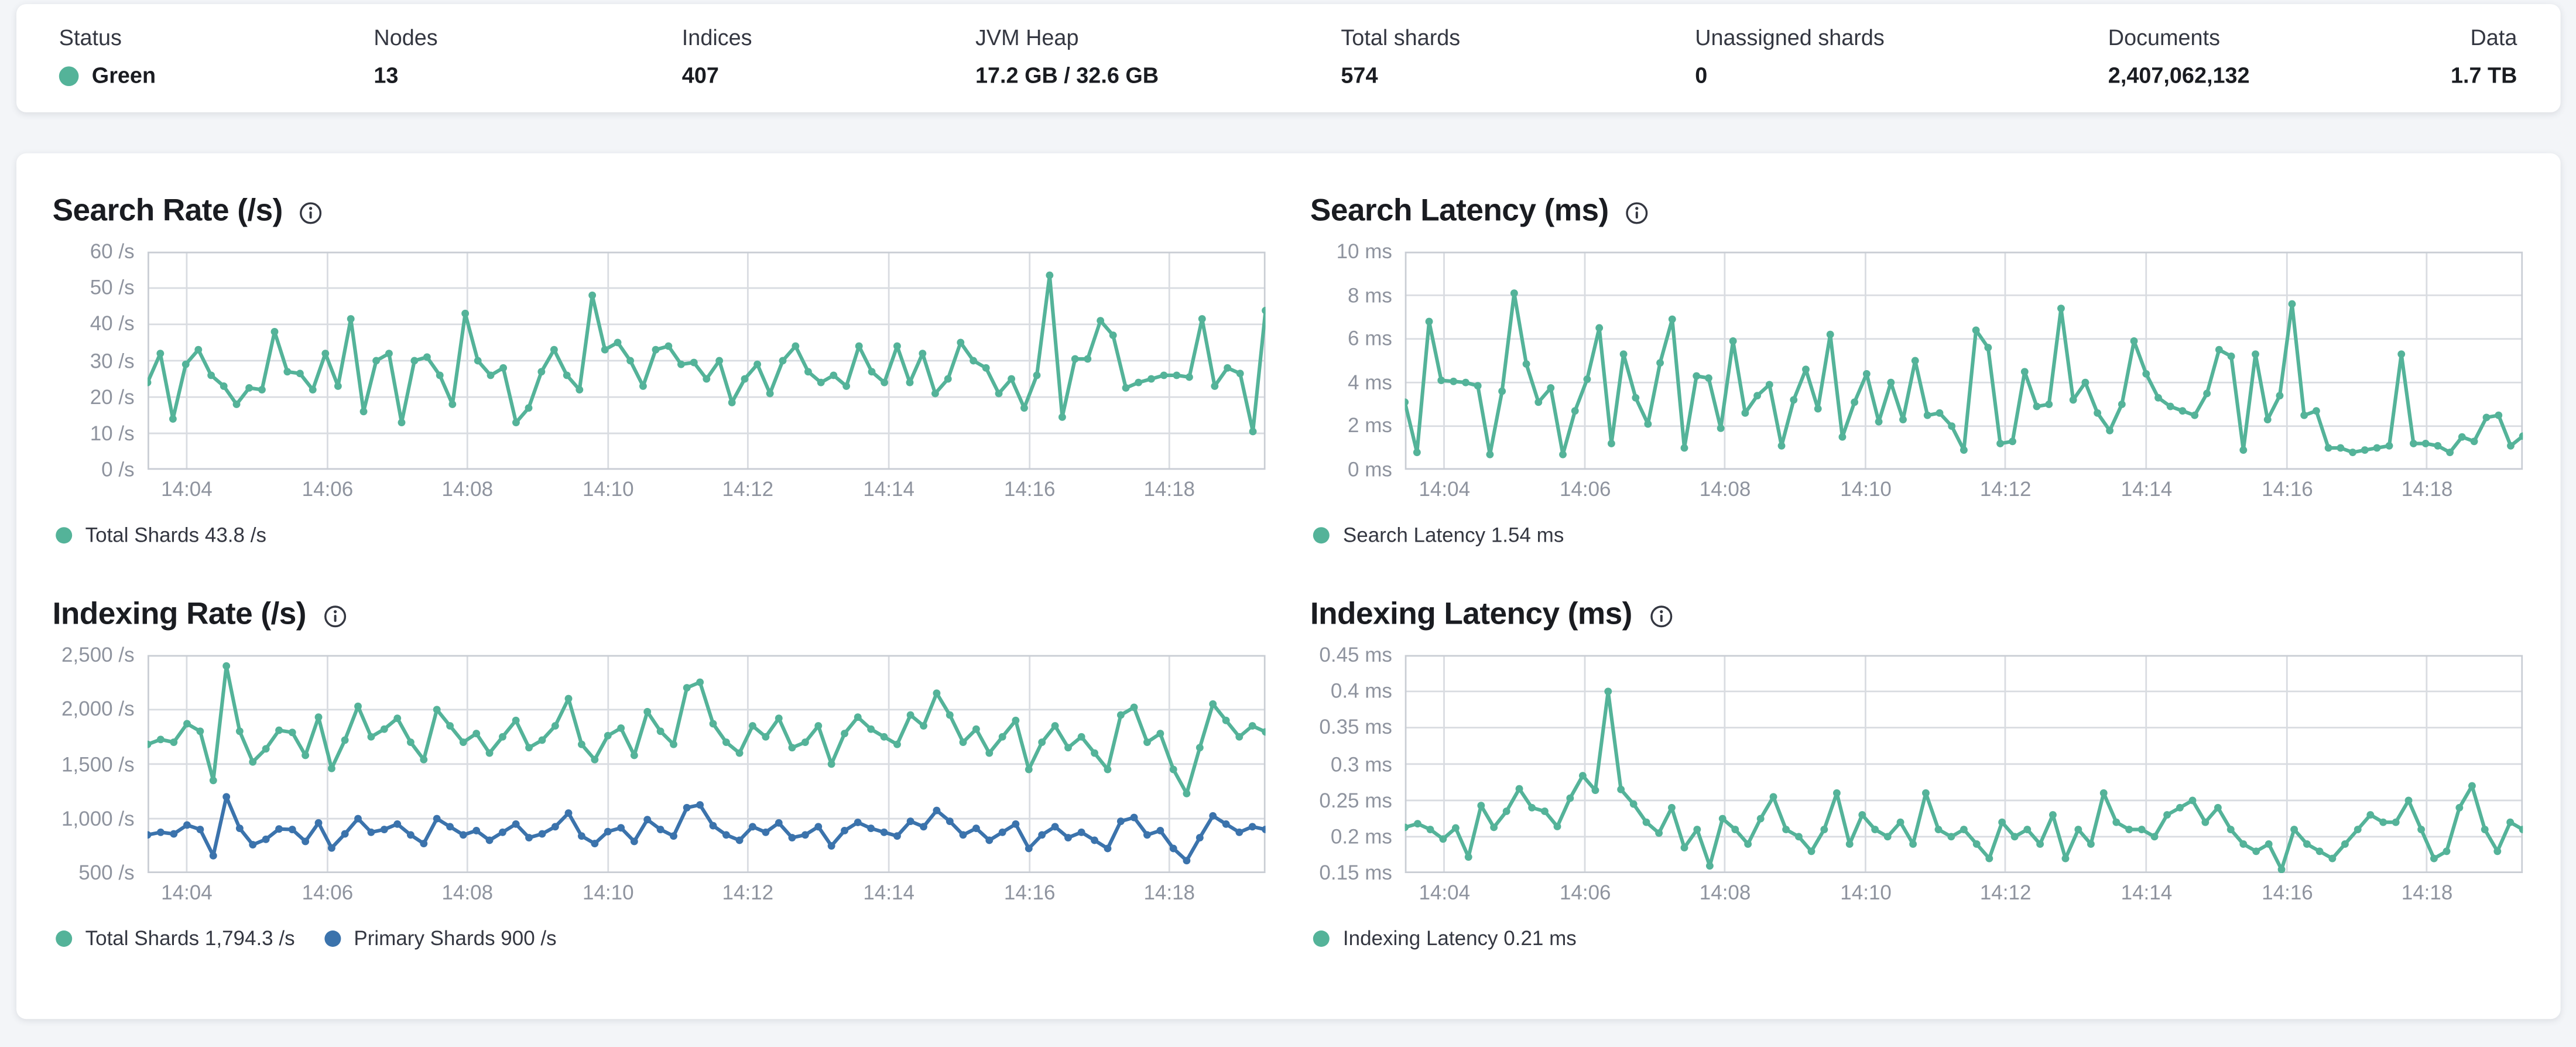 The image size is (2576, 1047). What do you see at coordinates (1370, 382) in the screenshot?
I see `y-tick-label: 4 ms` at bounding box center [1370, 382].